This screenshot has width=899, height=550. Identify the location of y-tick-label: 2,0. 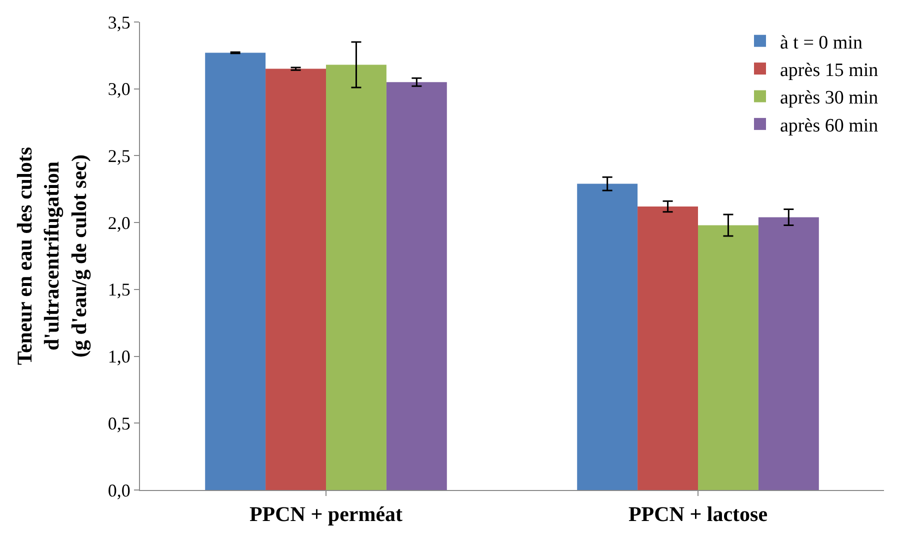
(119, 222).